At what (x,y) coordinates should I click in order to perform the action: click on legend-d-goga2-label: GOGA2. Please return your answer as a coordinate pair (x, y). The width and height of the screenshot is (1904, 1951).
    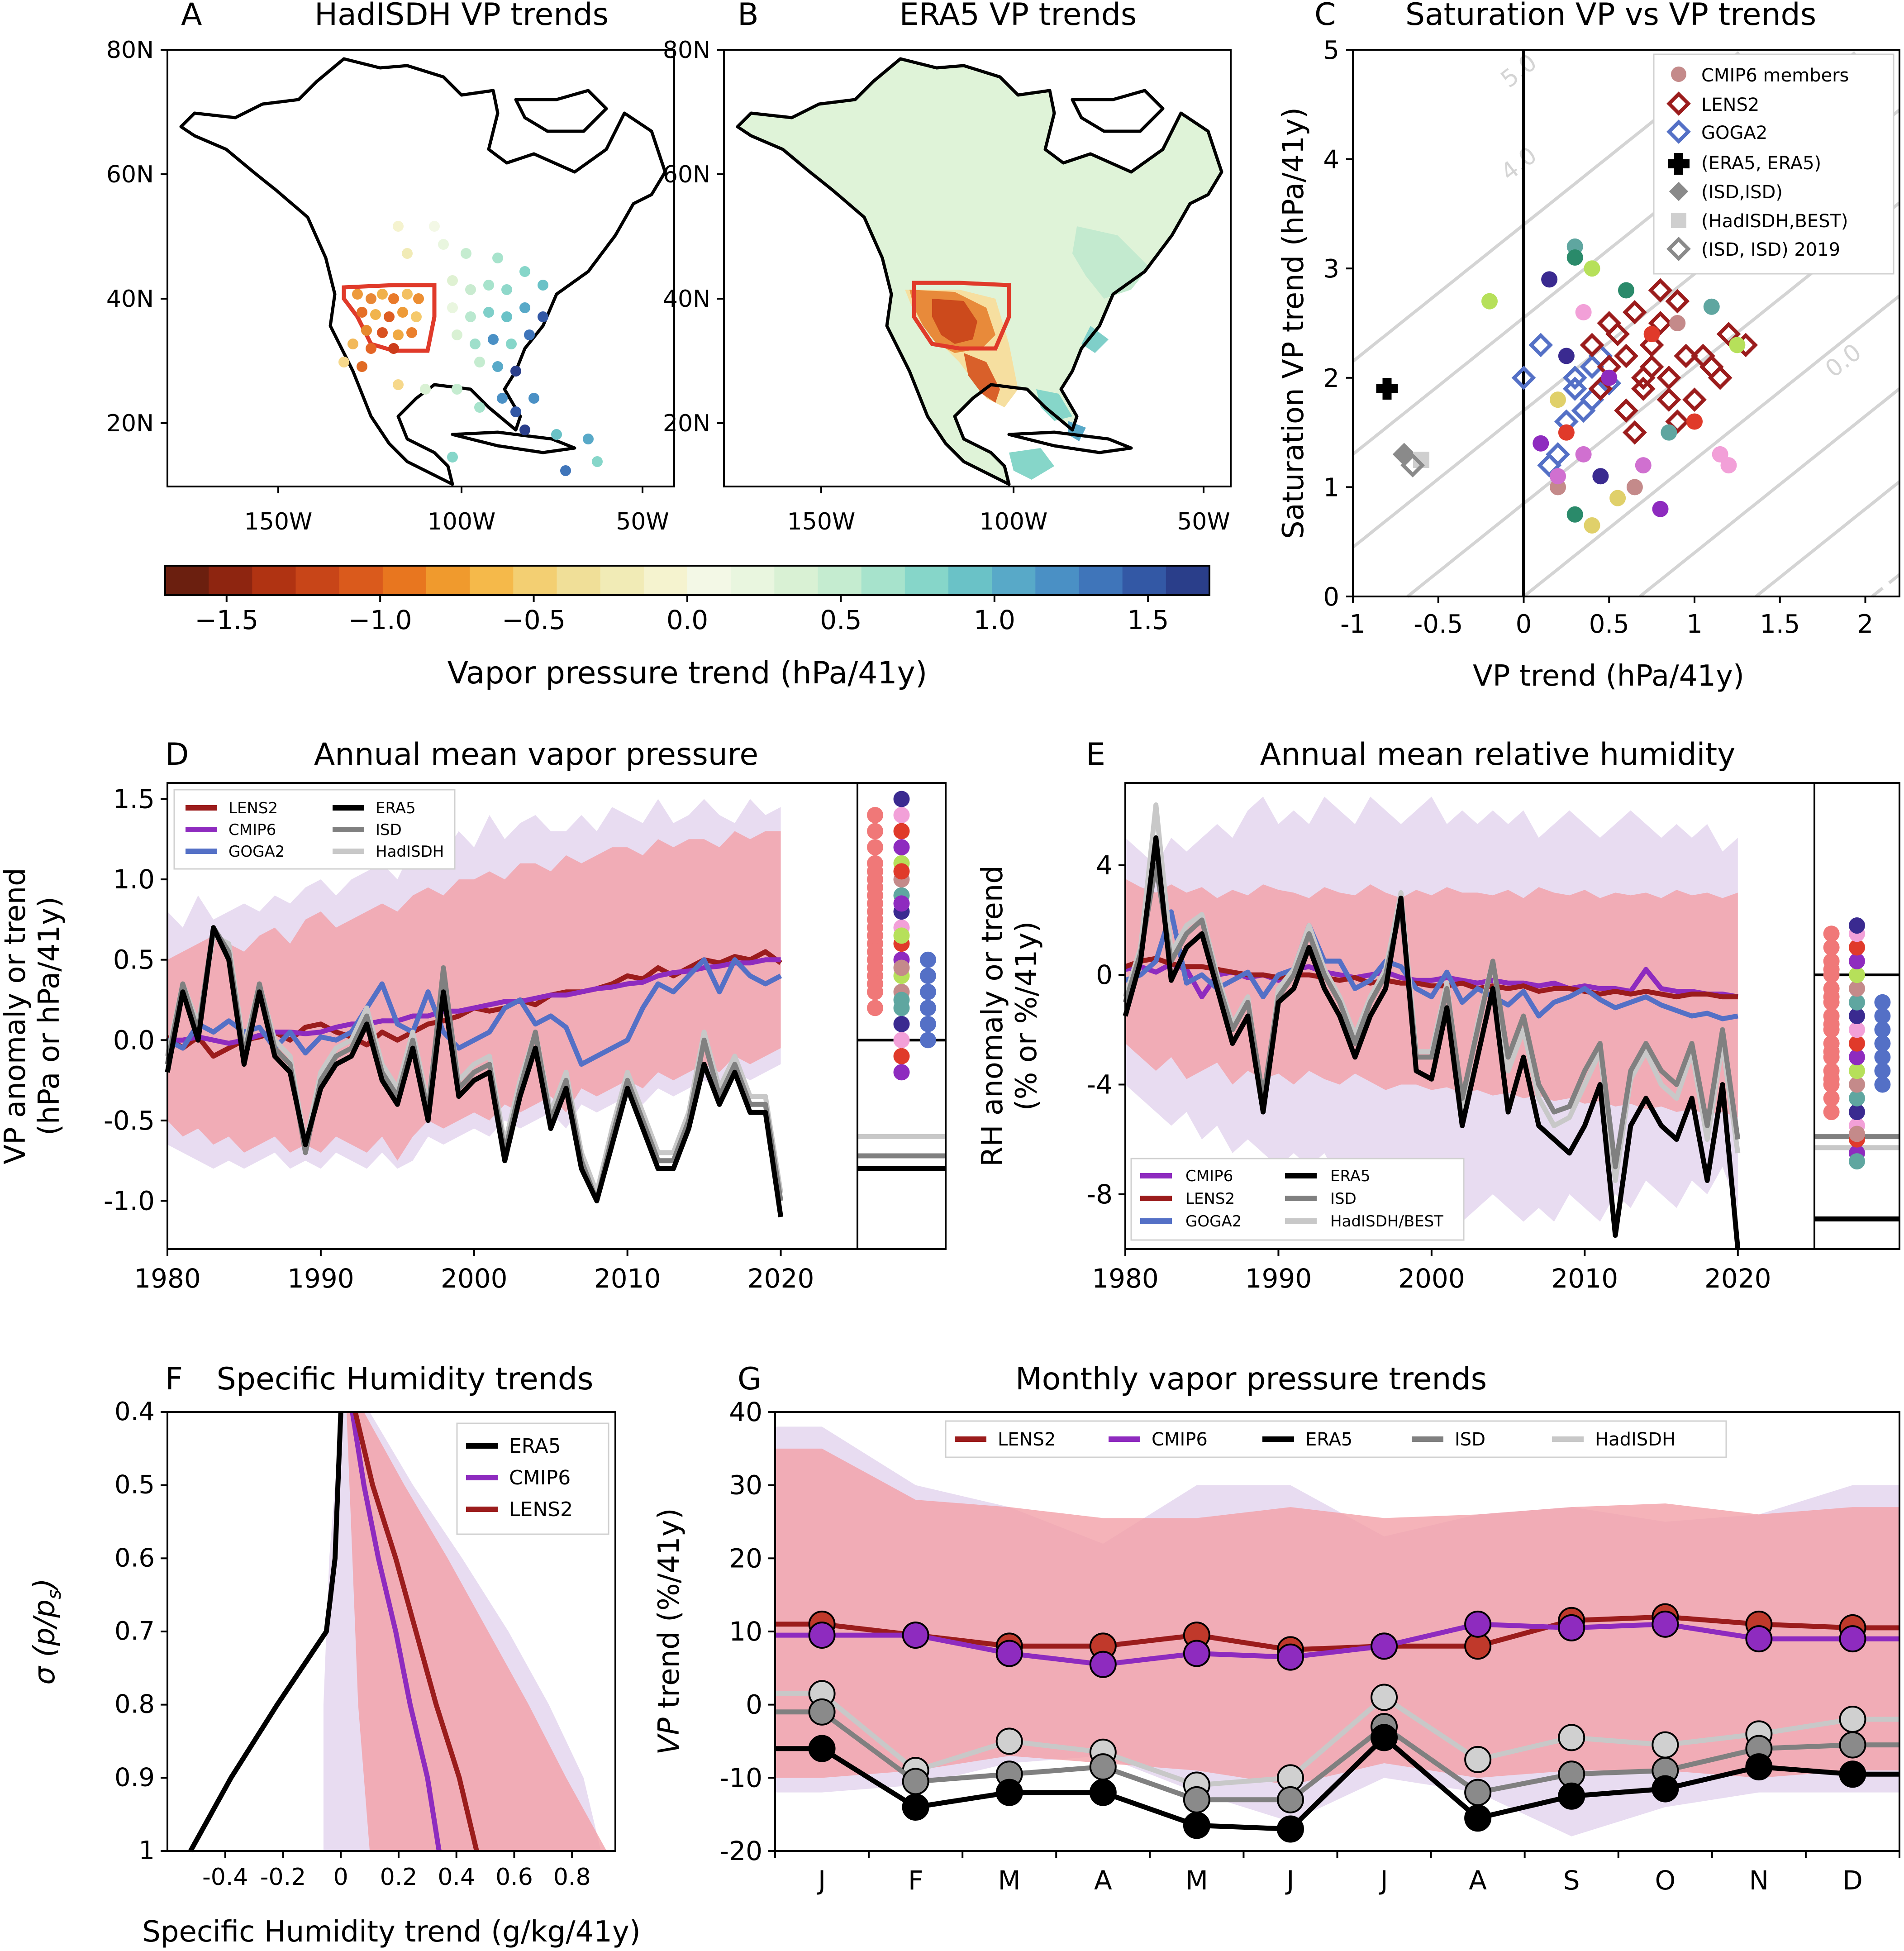
    Looking at the image, I should click on (256, 852).